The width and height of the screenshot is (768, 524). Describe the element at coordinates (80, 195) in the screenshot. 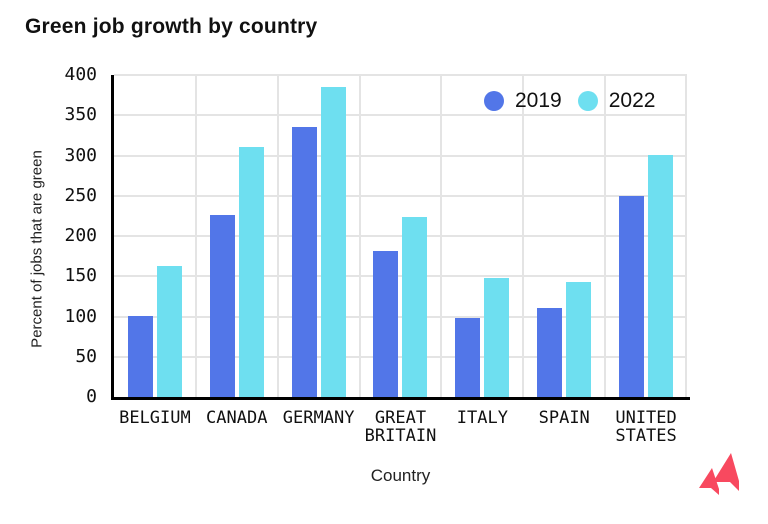

I see `y-tick-label: 250` at that location.